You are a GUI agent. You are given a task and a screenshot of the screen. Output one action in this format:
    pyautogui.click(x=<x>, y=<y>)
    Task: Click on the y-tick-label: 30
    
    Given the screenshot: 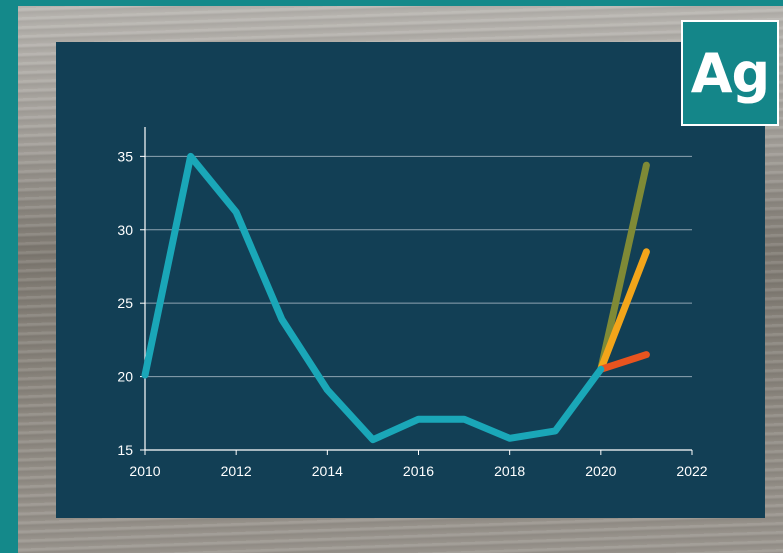 What is the action you would take?
    pyautogui.click(x=125, y=230)
    